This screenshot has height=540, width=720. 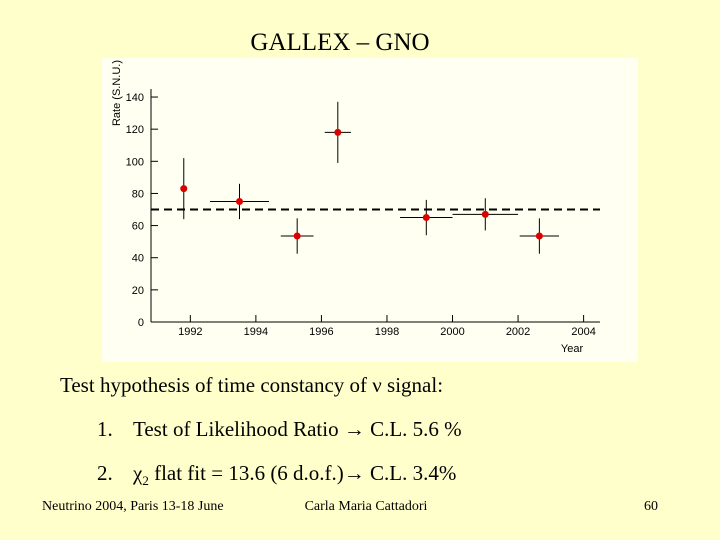 I want to click on item-number: 1., so click(x=105, y=429).